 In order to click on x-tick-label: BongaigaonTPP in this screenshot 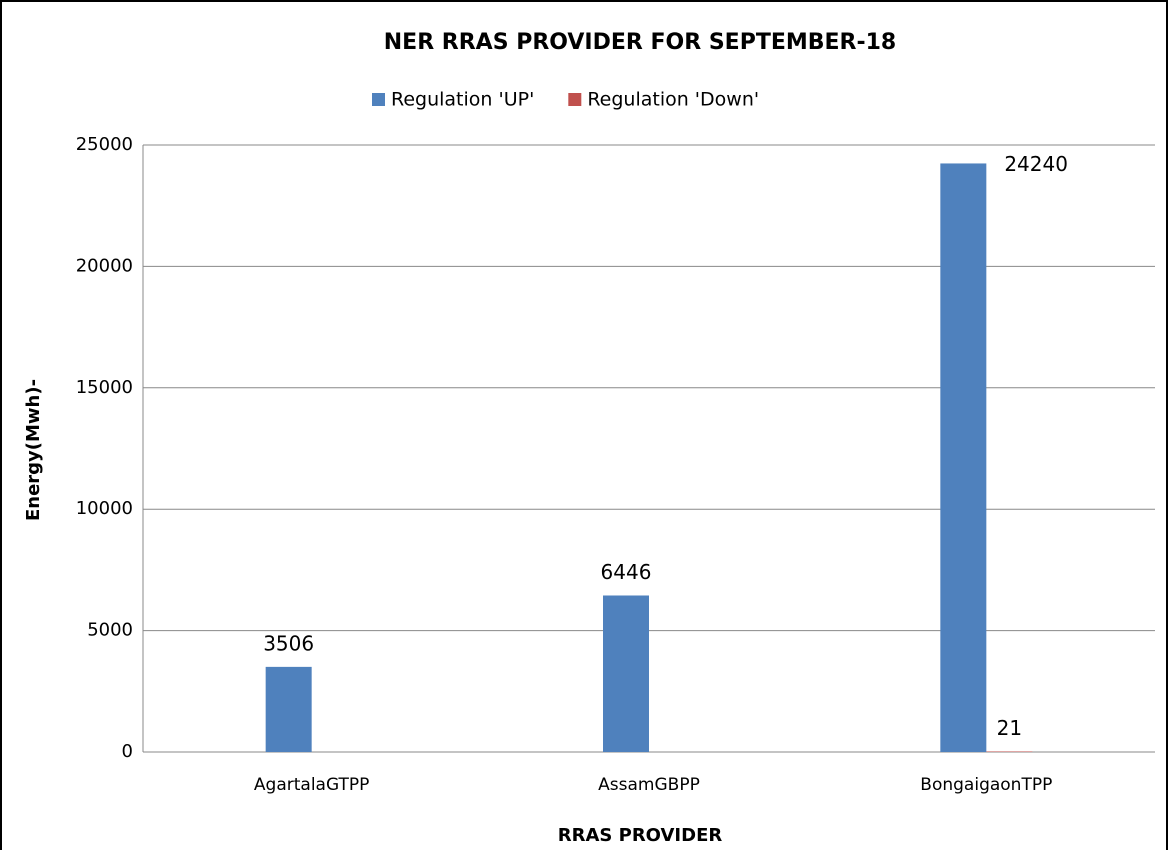, I will do `click(986, 785)`.